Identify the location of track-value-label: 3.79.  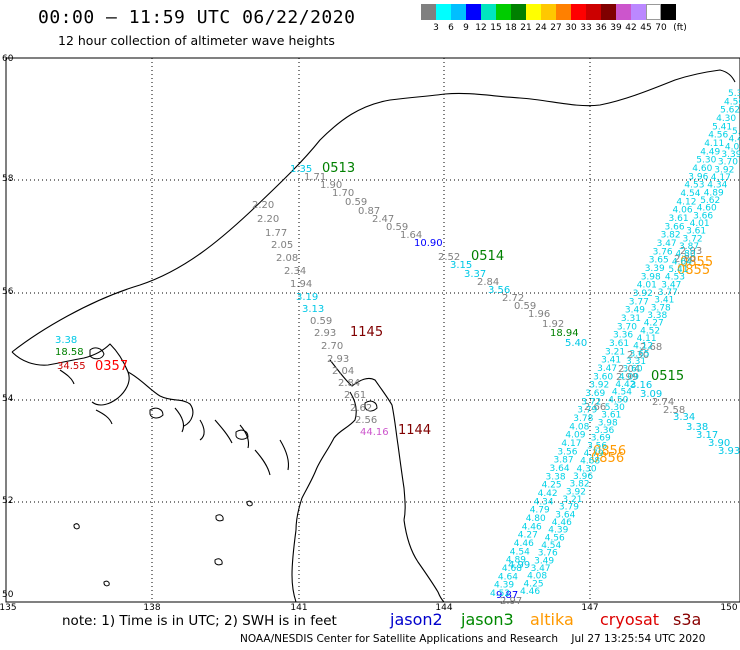
(569, 508).